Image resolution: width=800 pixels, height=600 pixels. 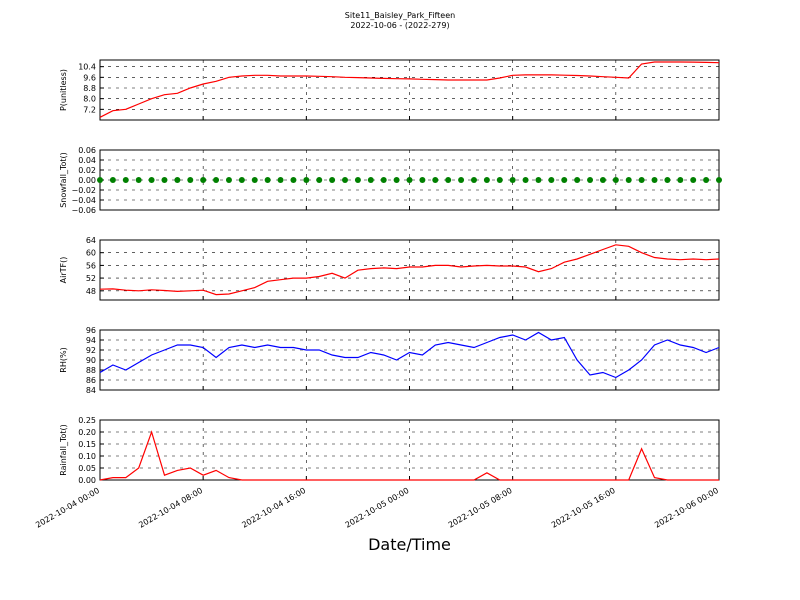 I want to click on y-tick-label: 0.25, so click(x=87, y=420).